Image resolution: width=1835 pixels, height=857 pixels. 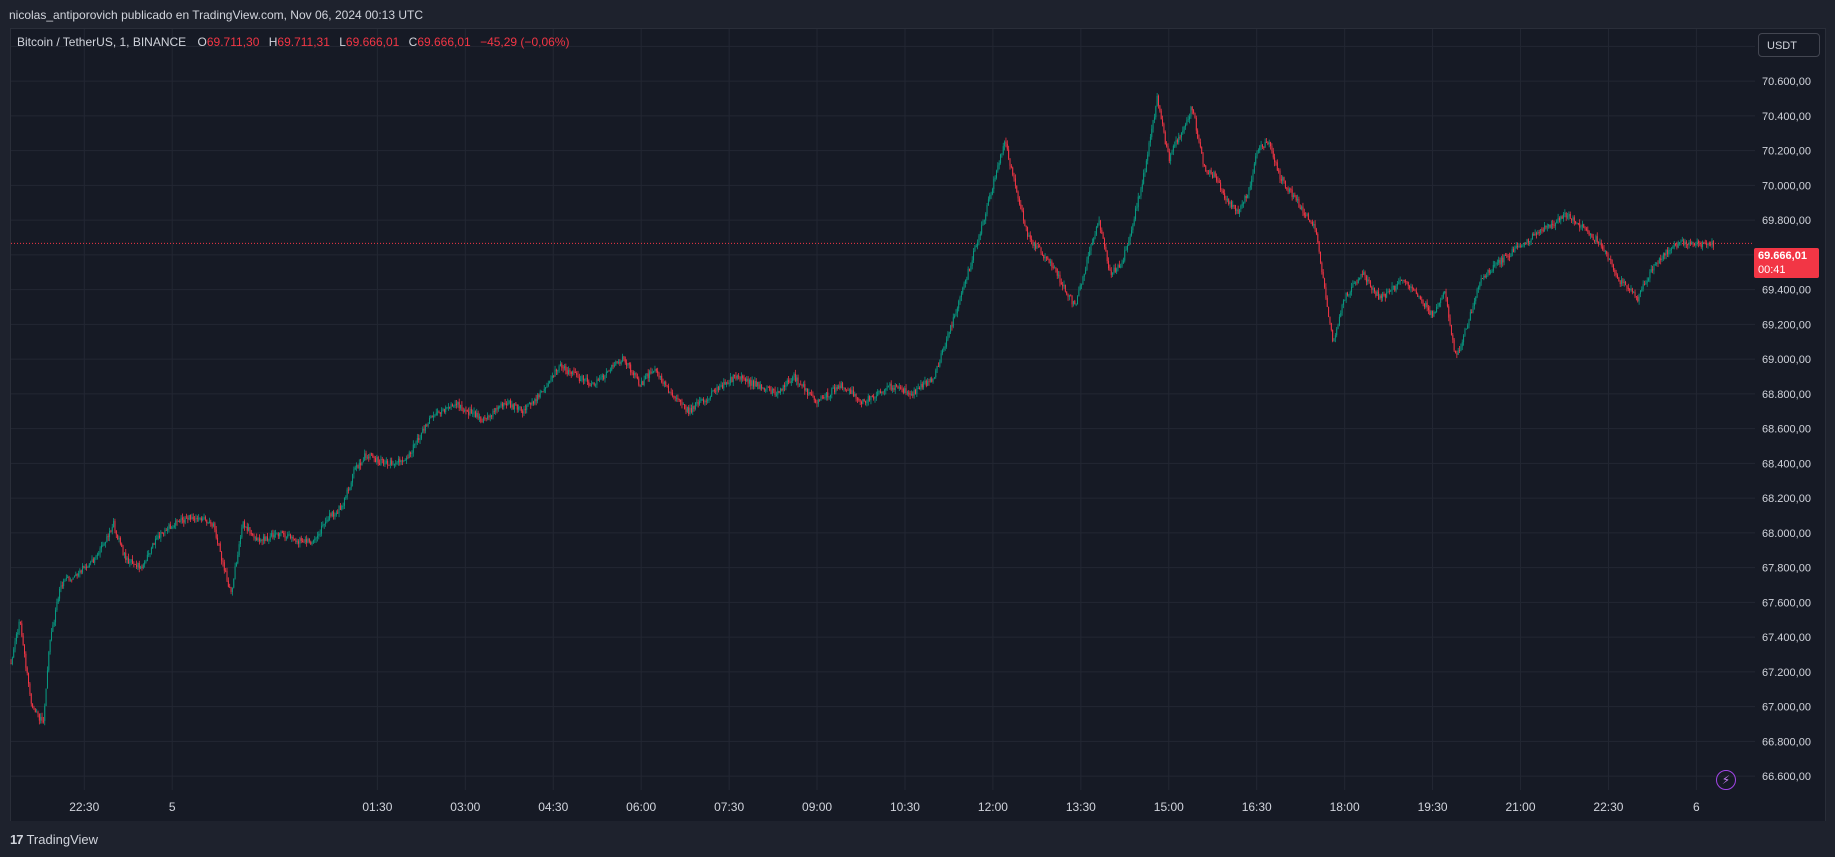 I want to click on tradingview-logo: 17 TradingView, so click(x=54, y=839).